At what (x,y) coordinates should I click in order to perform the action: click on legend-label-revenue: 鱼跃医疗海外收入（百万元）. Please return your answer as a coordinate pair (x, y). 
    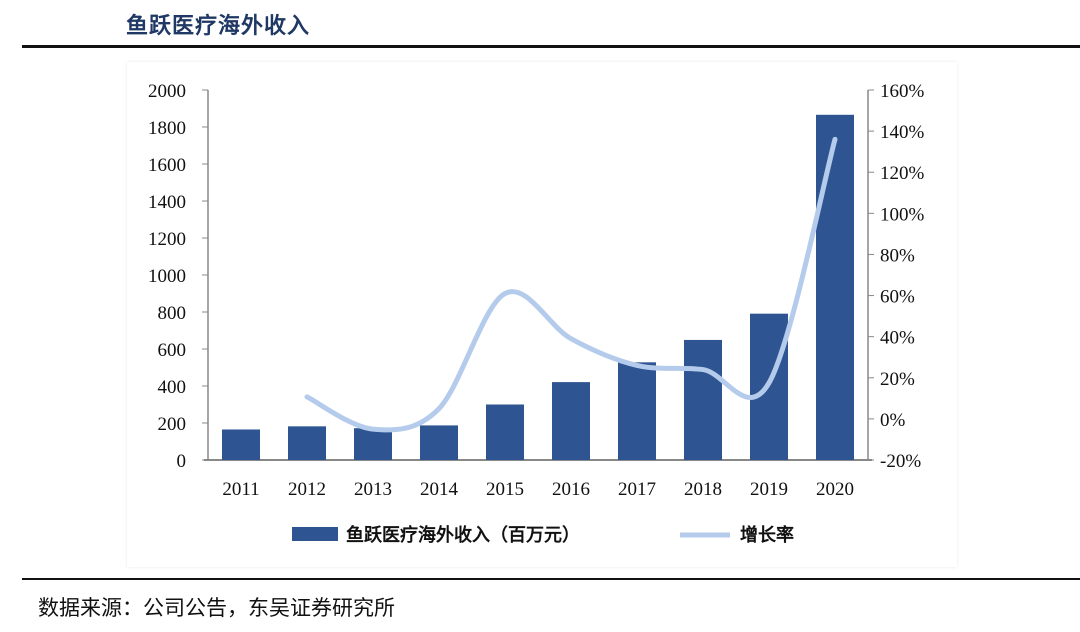
    Looking at the image, I should click on (463, 534).